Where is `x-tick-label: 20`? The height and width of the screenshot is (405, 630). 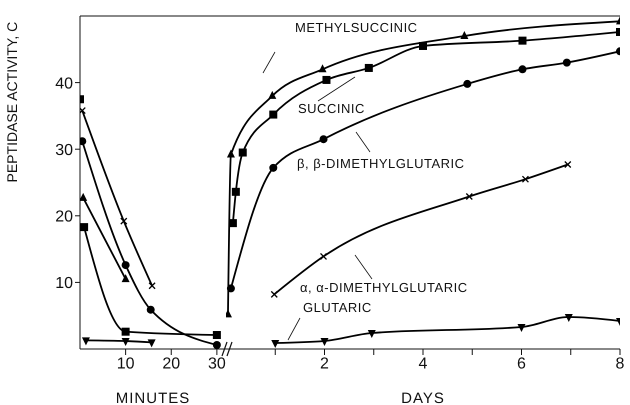 x-tick-label: 20 is located at coordinates (171, 363).